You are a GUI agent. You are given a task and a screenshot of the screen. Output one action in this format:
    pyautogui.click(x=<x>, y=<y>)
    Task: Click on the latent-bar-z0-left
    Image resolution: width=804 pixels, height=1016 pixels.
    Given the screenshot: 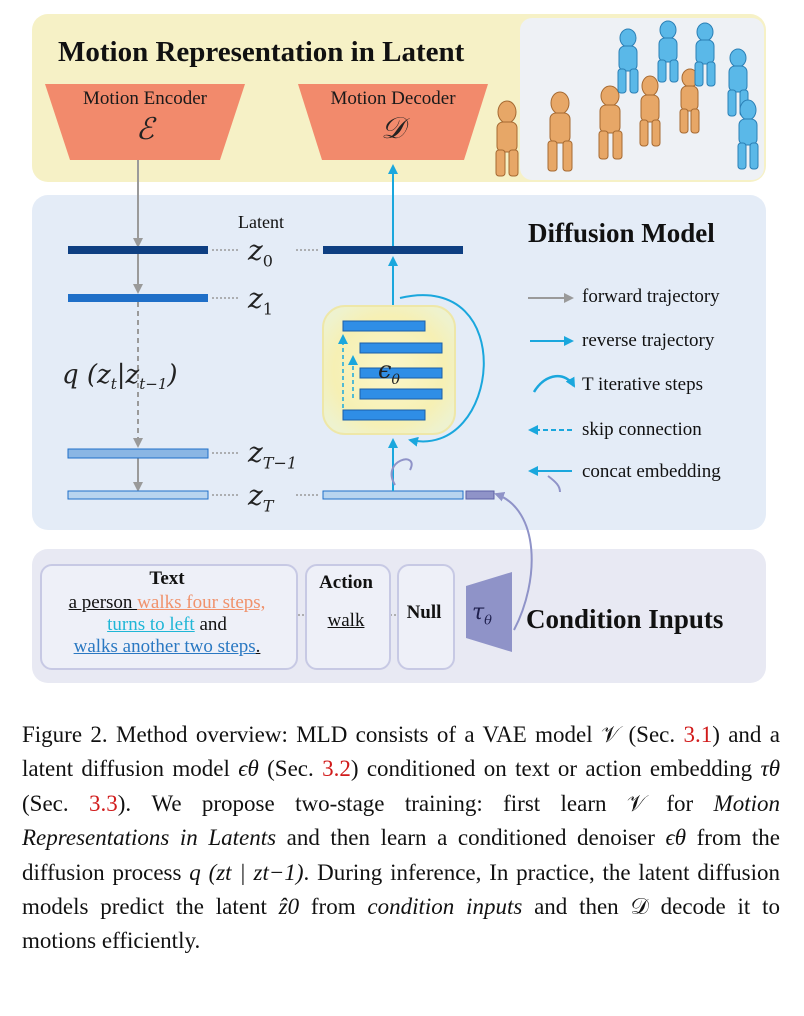 What is the action you would take?
    pyautogui.click(x=138, y=250)
    